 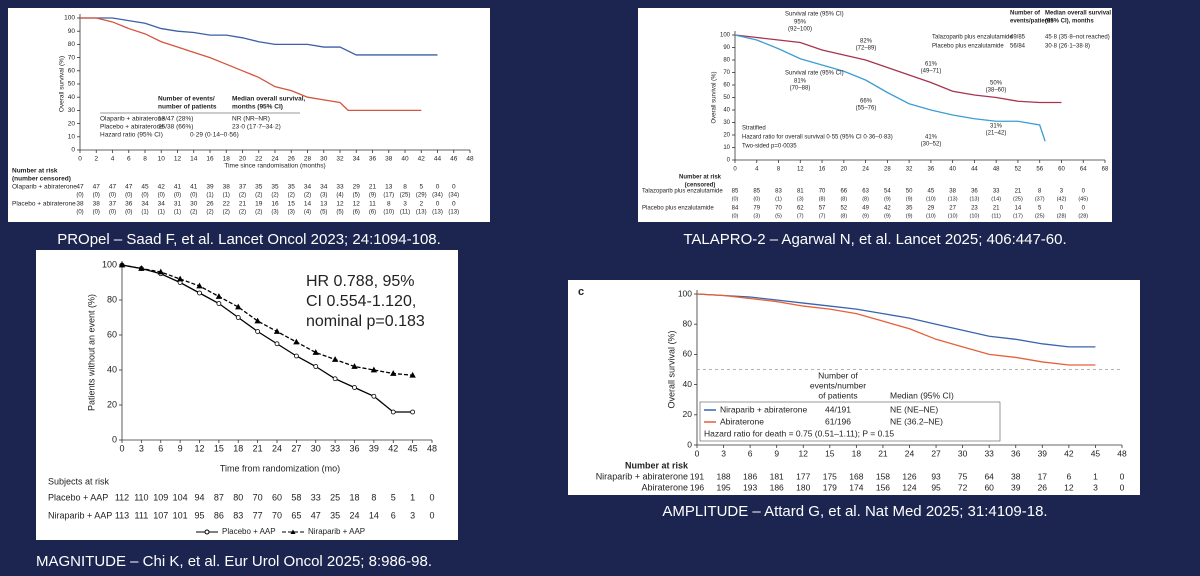 What do you see at coordinates (756, 209) in the screenshot?
I see `at-risk-value: 79` at bounding box center [756, 209].